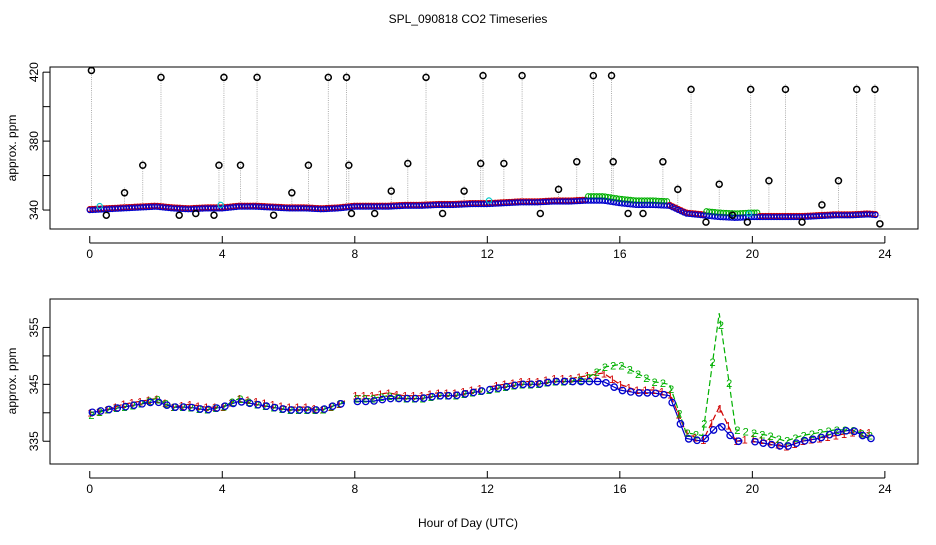 The height and width of the screenshot is (545, 936). What do you see at coordinates (222, 489) in the screenshot?
I see `bottom-x-tick-label: 4` at bounding box center [222, 489].